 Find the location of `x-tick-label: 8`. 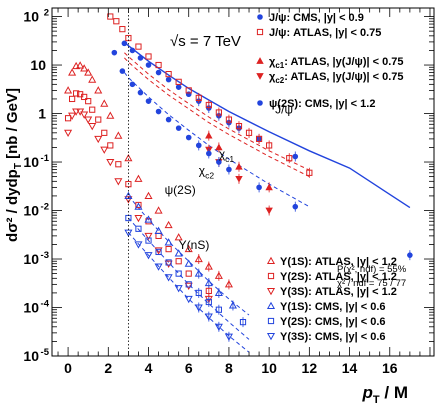

x-tick-label: 8 is located at coordinates (229, 368).